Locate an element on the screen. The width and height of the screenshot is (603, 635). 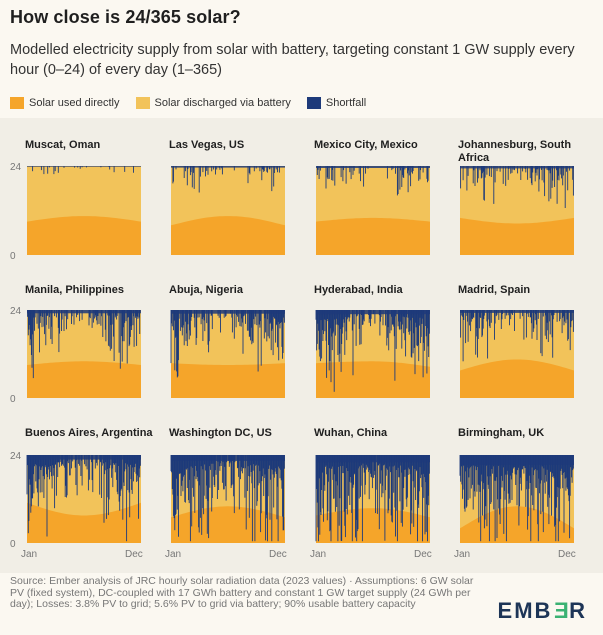
legend-label-direct: Solar used directly is located at coordinates (74, 103).